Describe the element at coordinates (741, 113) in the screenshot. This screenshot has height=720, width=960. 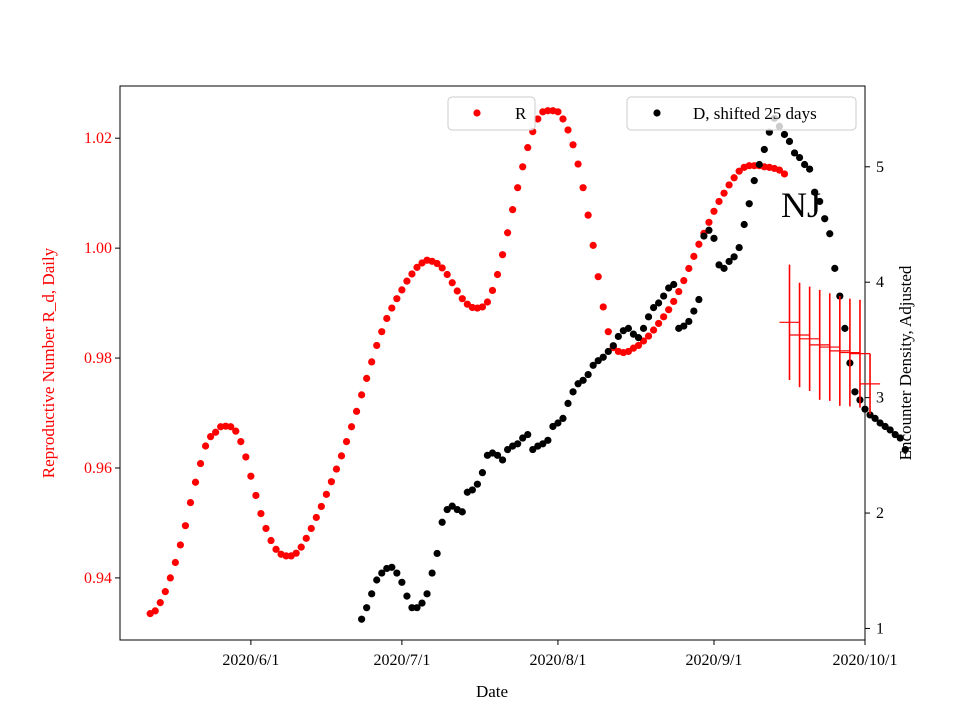
I see `legend-d-box` at that location.